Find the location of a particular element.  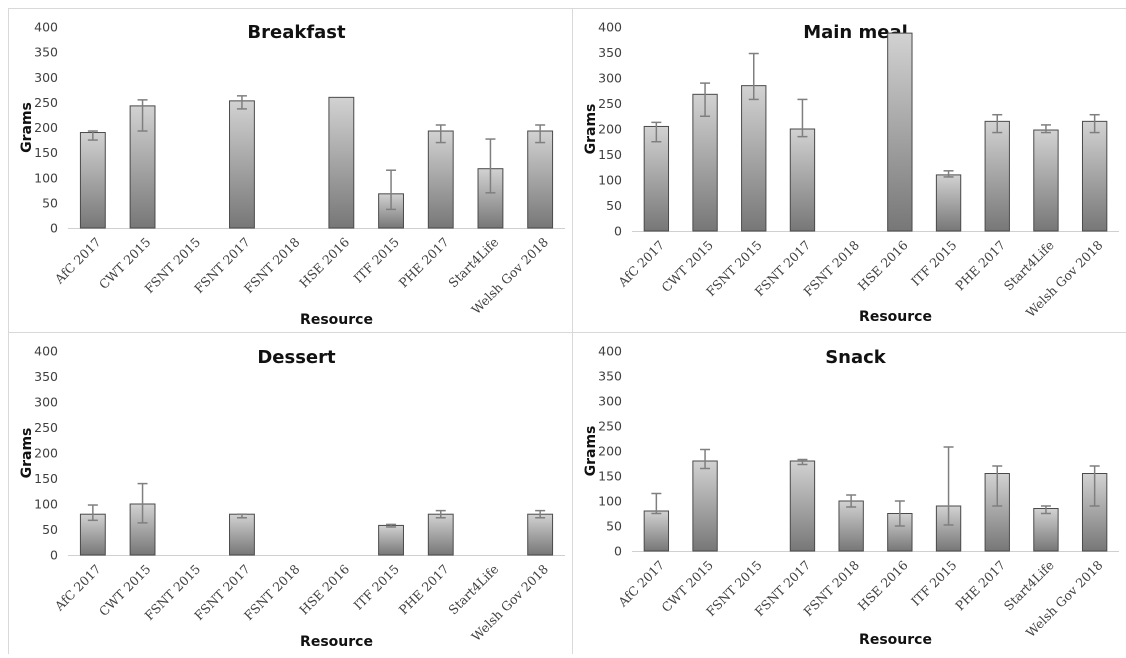

dessert-x-tick-itf-2015: ITF 2015 is located at coordinates (376, 586).